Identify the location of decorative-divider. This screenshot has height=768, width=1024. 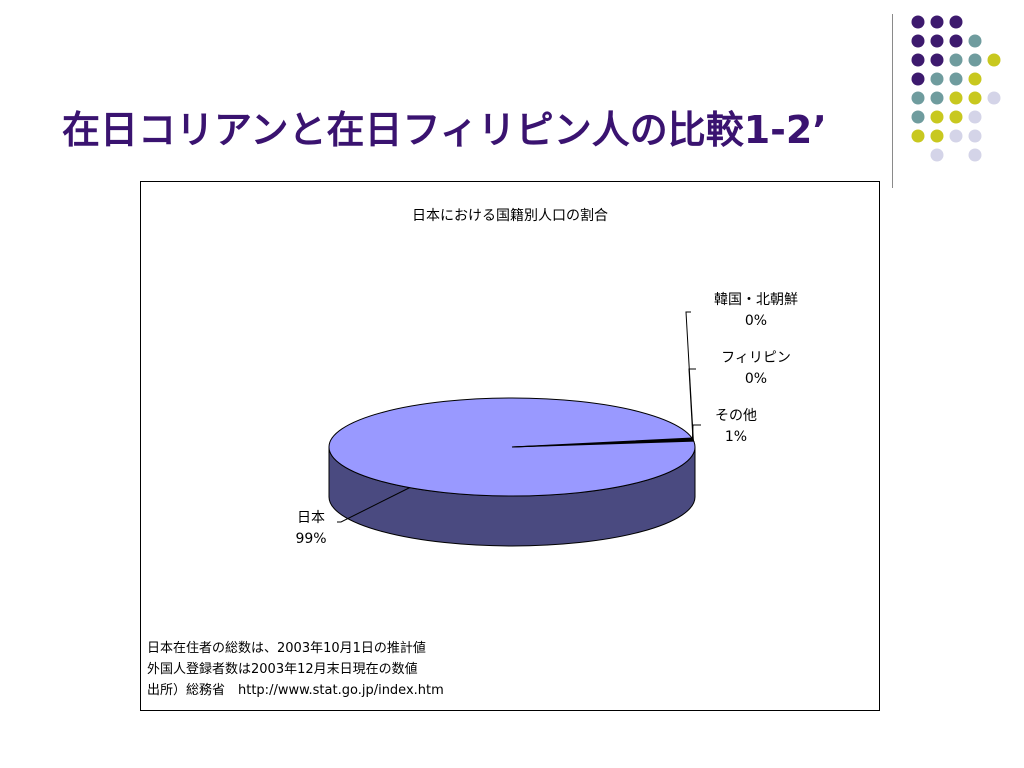
(892, 101).